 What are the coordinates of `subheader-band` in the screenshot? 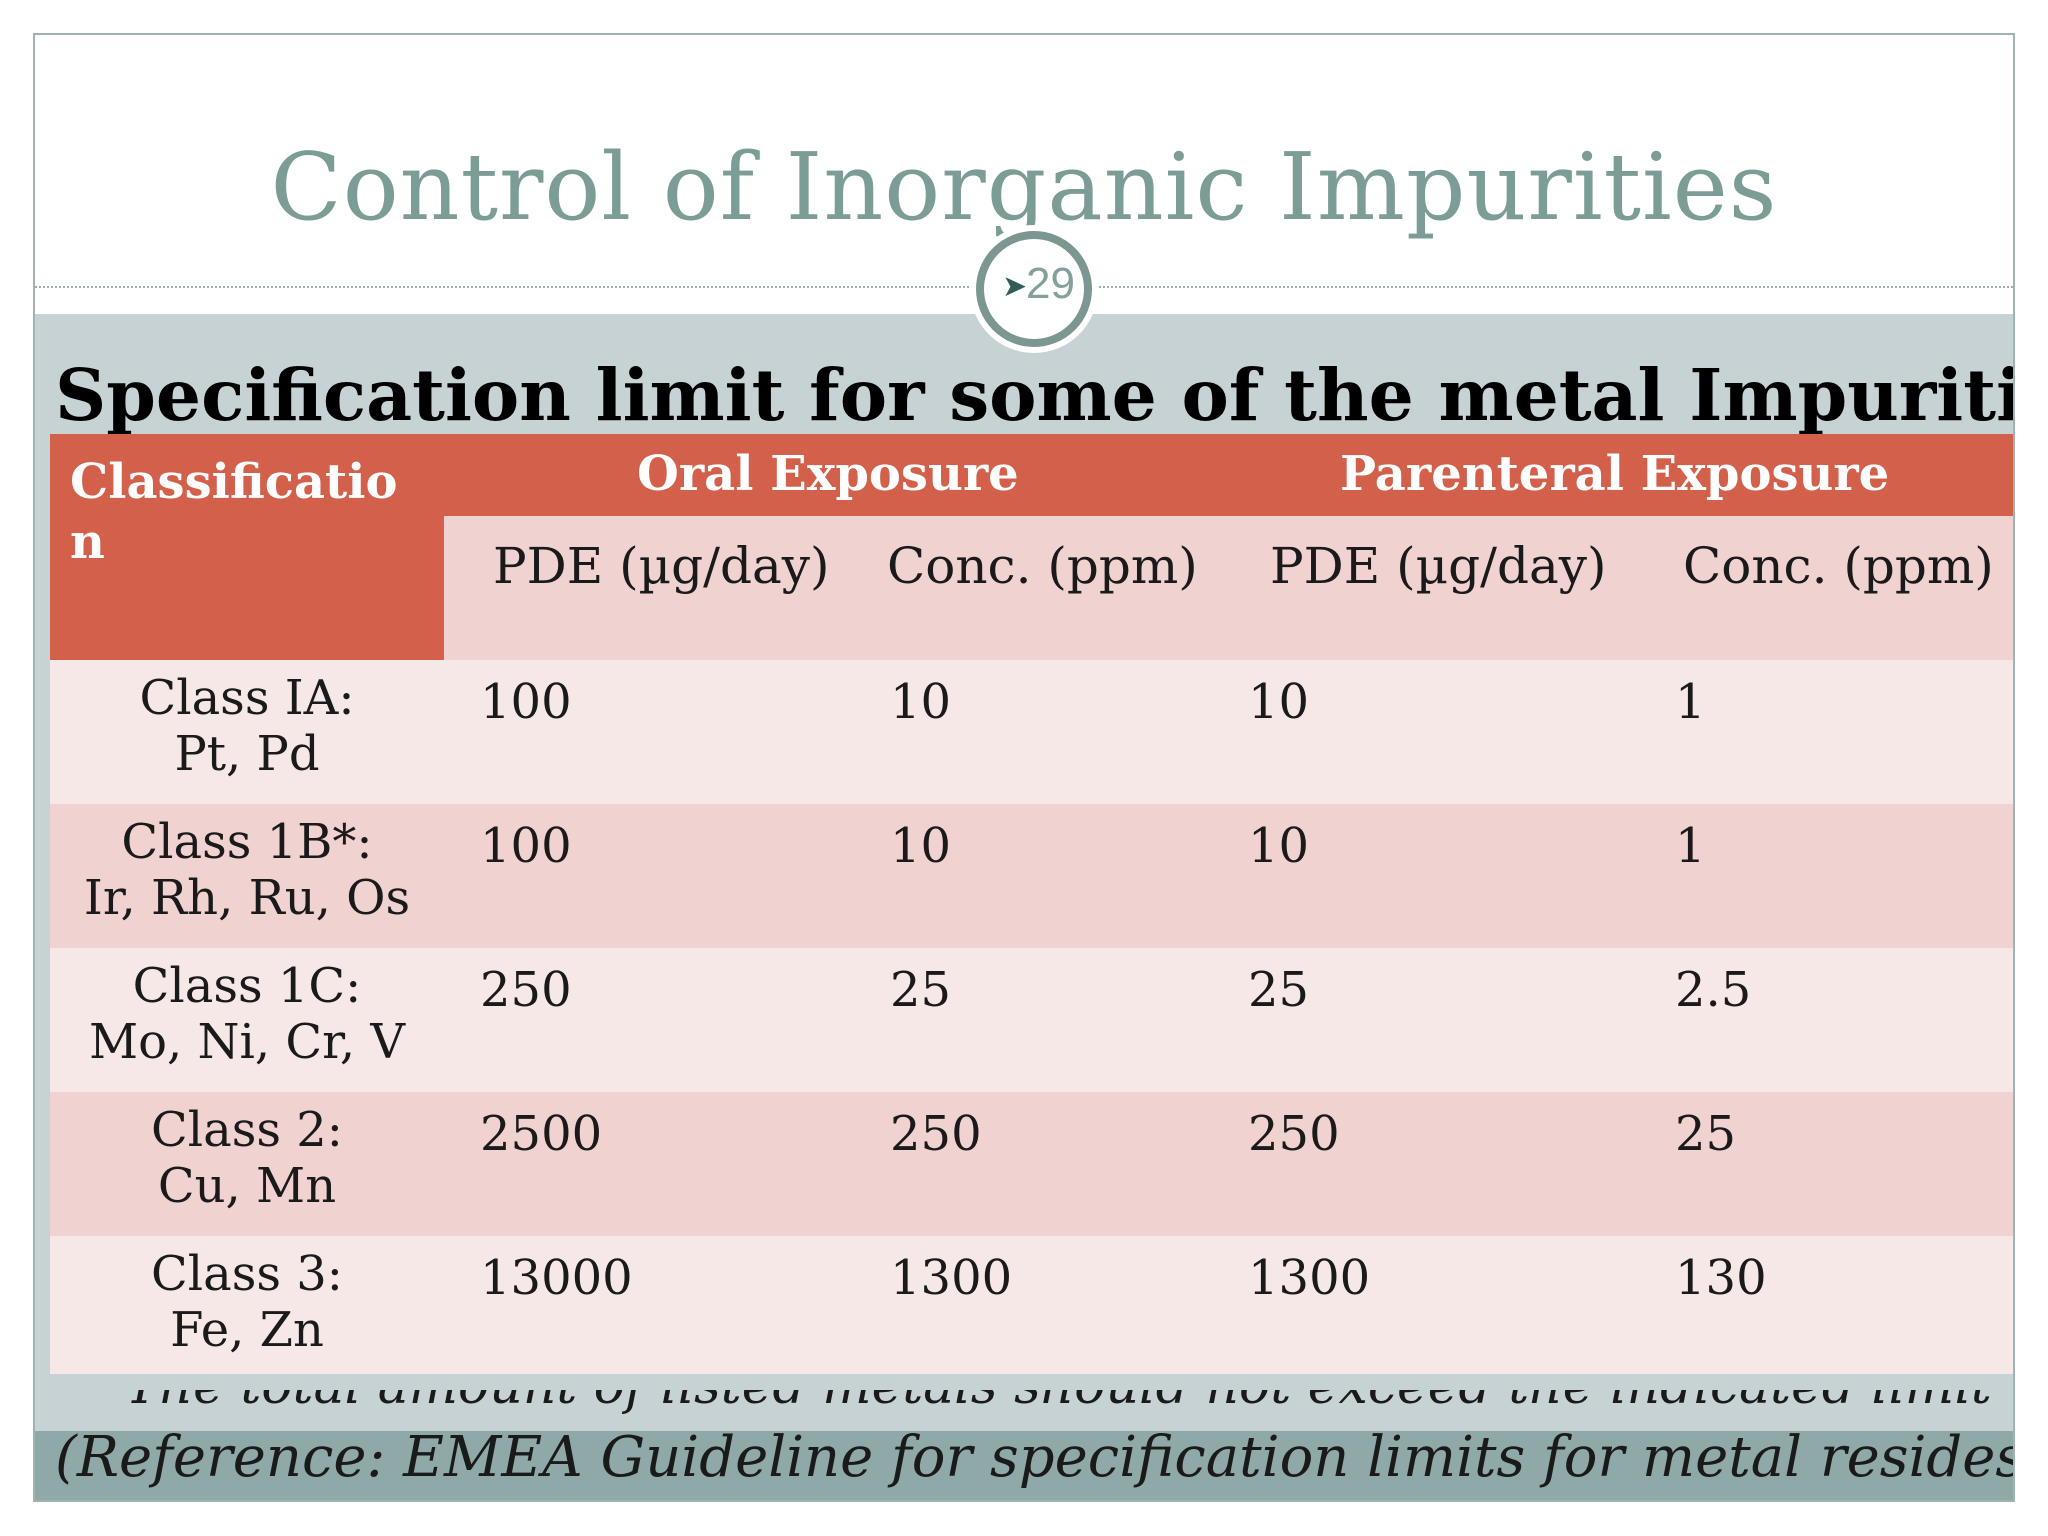 It's located at (1228, 588).